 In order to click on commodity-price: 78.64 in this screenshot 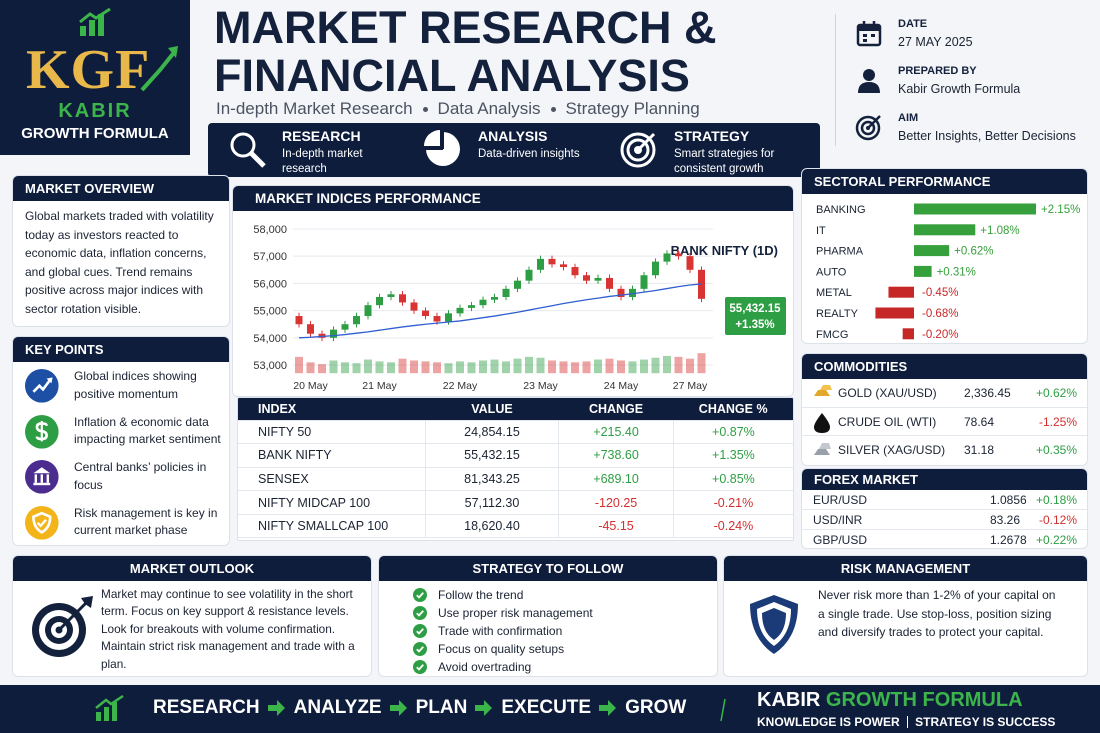, I will do `click(979, 421)`.